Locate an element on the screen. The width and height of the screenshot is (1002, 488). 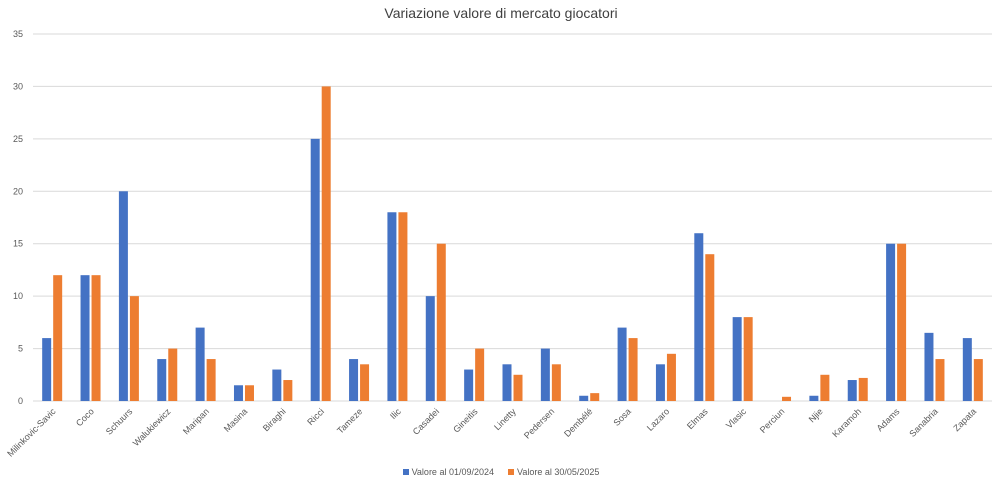
x-tick-label: Pedersen is located at coordinates (539, 423).